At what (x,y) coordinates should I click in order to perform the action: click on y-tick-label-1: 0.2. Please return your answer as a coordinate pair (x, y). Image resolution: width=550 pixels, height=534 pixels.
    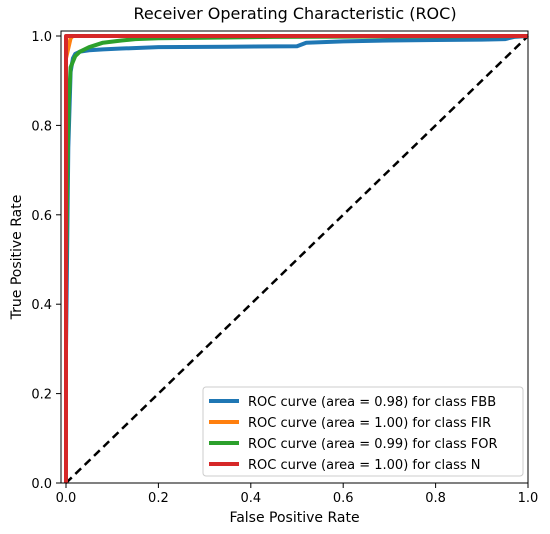
    Looking at the image, I should click on (41, 395).